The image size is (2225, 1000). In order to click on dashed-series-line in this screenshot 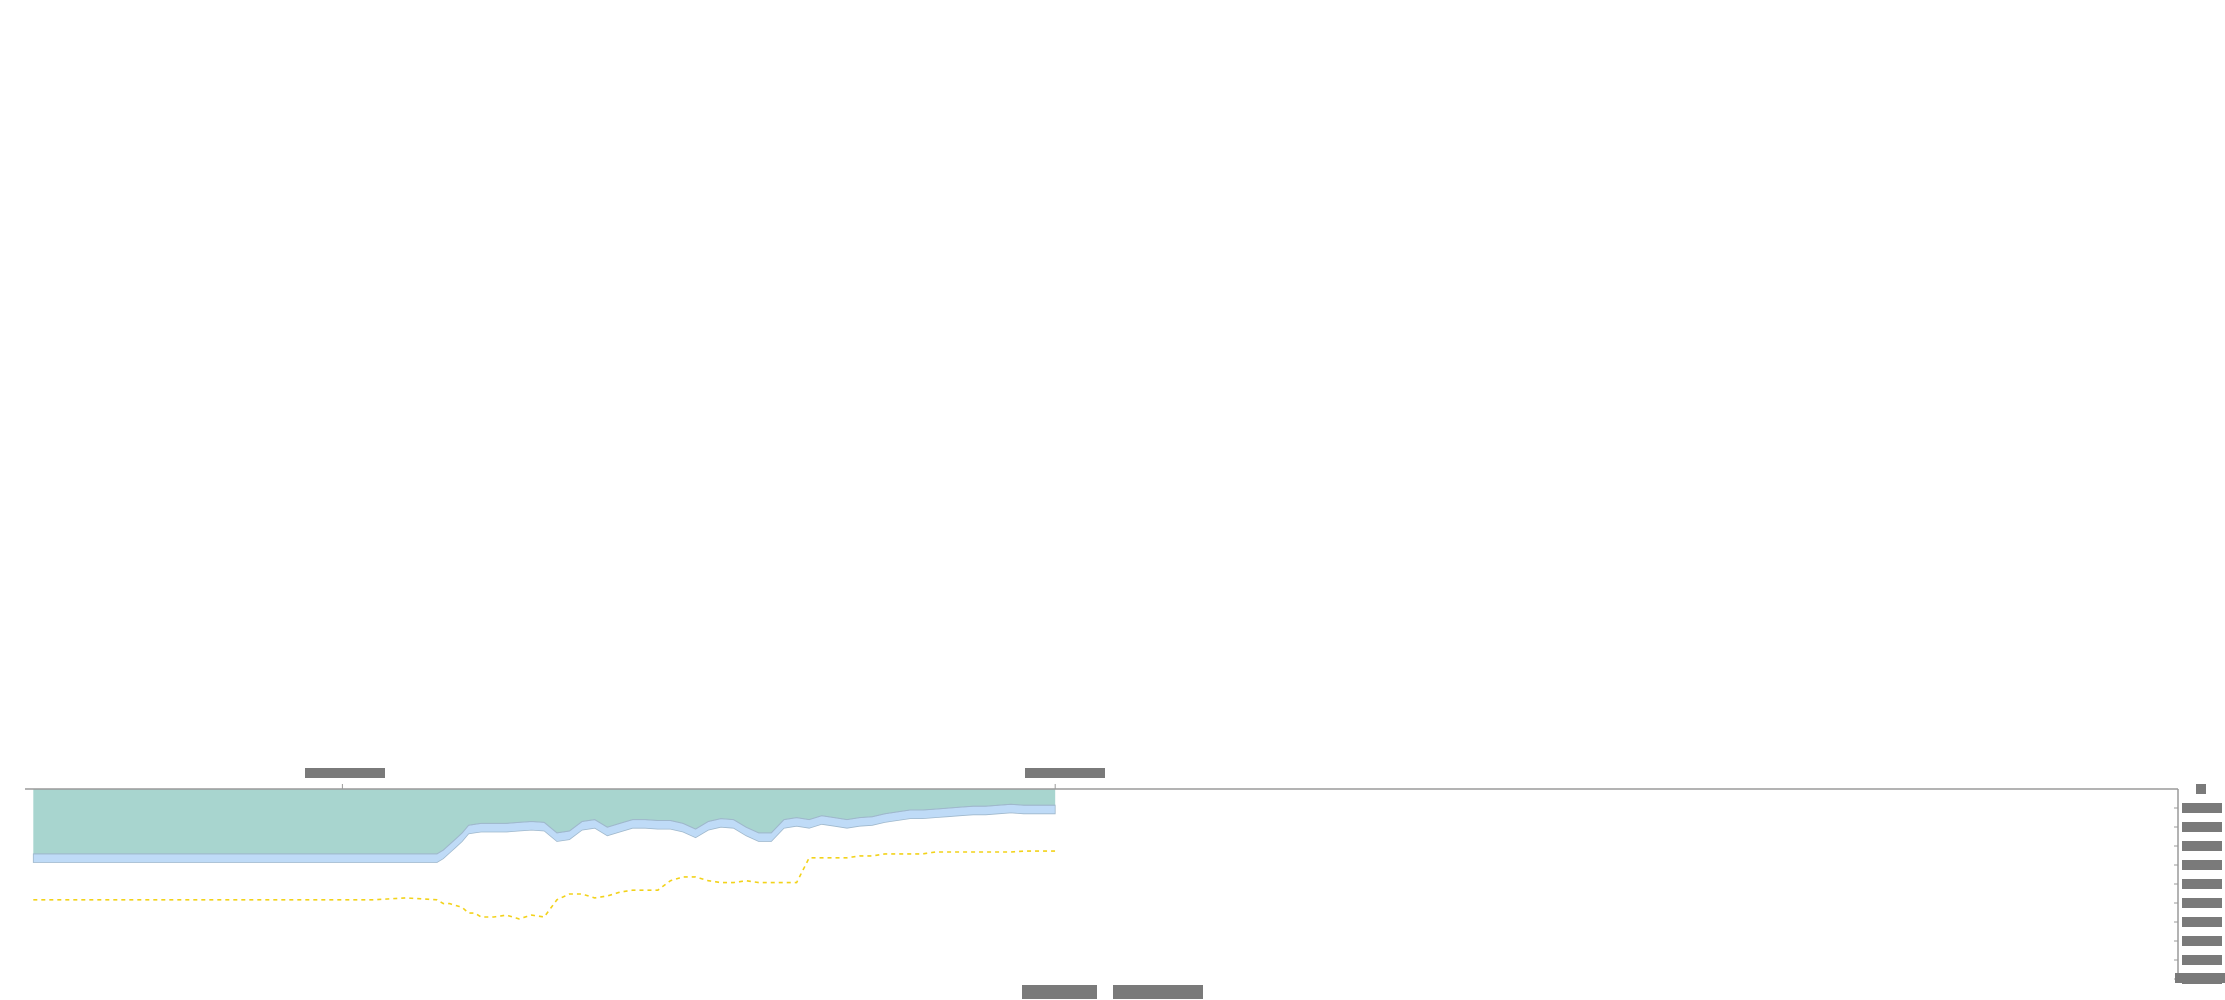, I will do `click(544, 885)`.